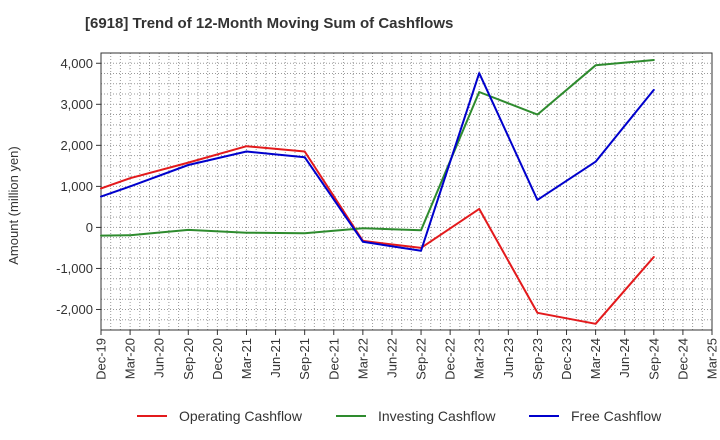  What do you see at coordinates (508, 358) in the screenshot?
I see `x-tick-label: Jun-23` at bounding box center [508, 358].